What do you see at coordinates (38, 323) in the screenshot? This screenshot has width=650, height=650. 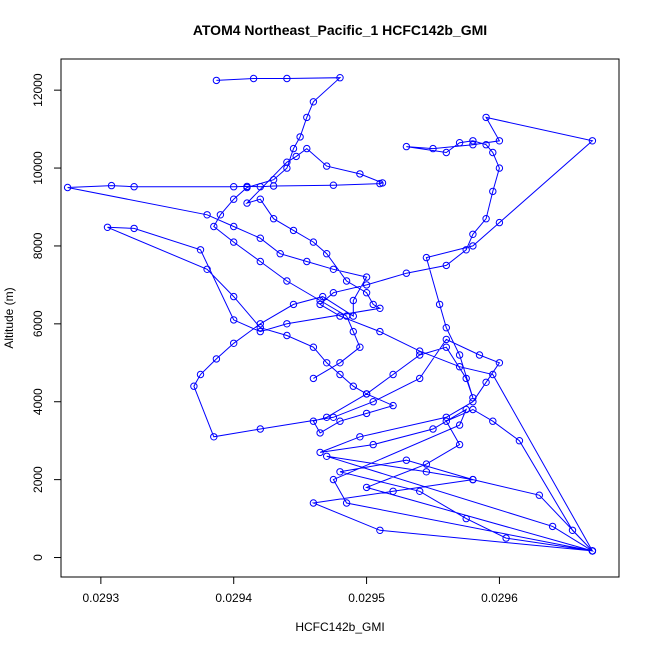 I see `y-tick-label: 6000` at bounding box center [38, 323].